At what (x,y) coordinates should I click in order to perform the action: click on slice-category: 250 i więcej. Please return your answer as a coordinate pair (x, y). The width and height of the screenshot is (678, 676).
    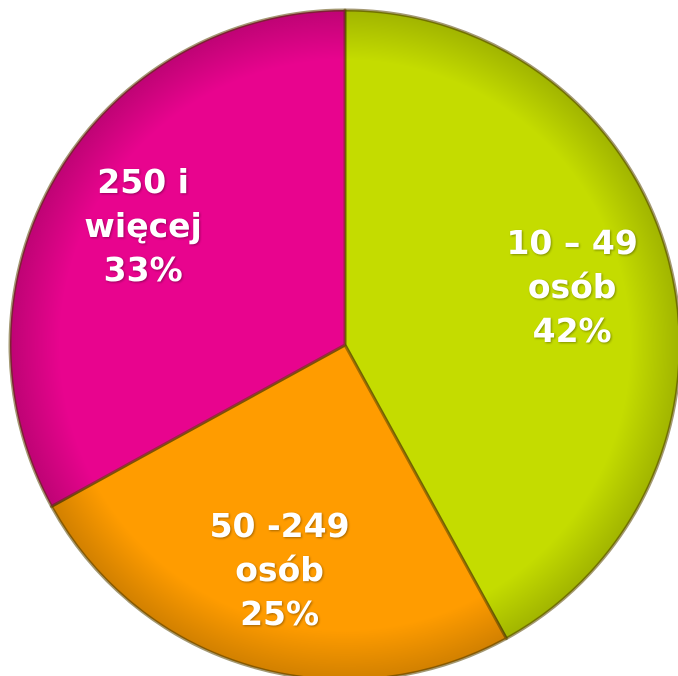
    Looking at the image, I should click on (143, 203).